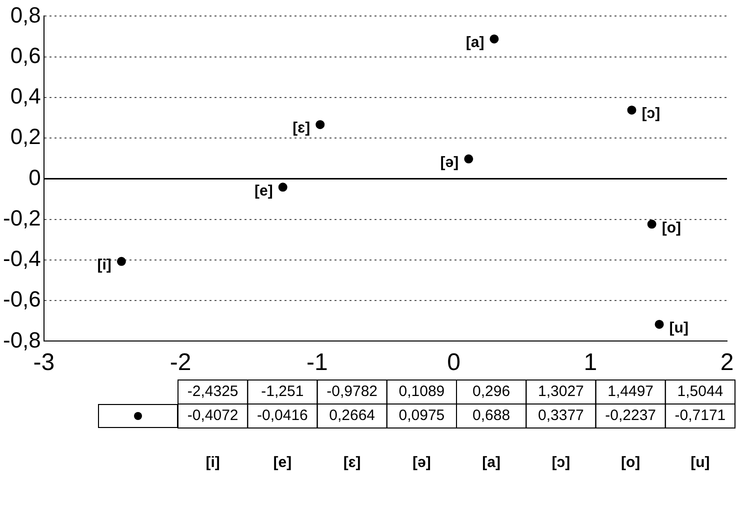 This screenshot has height=508, width=737. Describe the element at coordinates (591, 362) in the screenshot. I see `x-tick-label: 1` at that location.